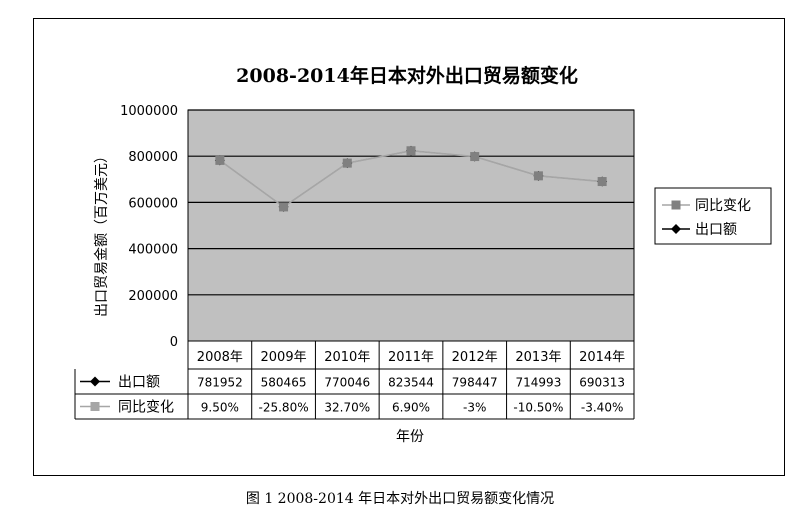 This screenshot has width=800, height=514. I want to click on table-row-label: 出口额, so click(139, 383).